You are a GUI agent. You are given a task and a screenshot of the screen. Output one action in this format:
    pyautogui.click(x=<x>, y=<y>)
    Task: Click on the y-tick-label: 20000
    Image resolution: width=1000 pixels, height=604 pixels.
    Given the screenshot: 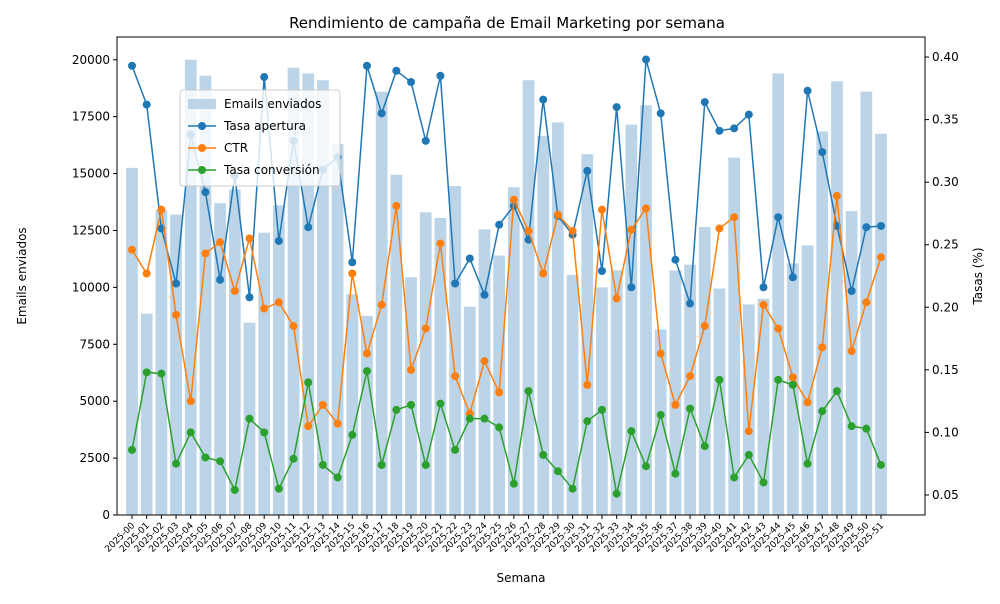 What is the action you would take?
    pyautogui.click(x=91, y=60)
    